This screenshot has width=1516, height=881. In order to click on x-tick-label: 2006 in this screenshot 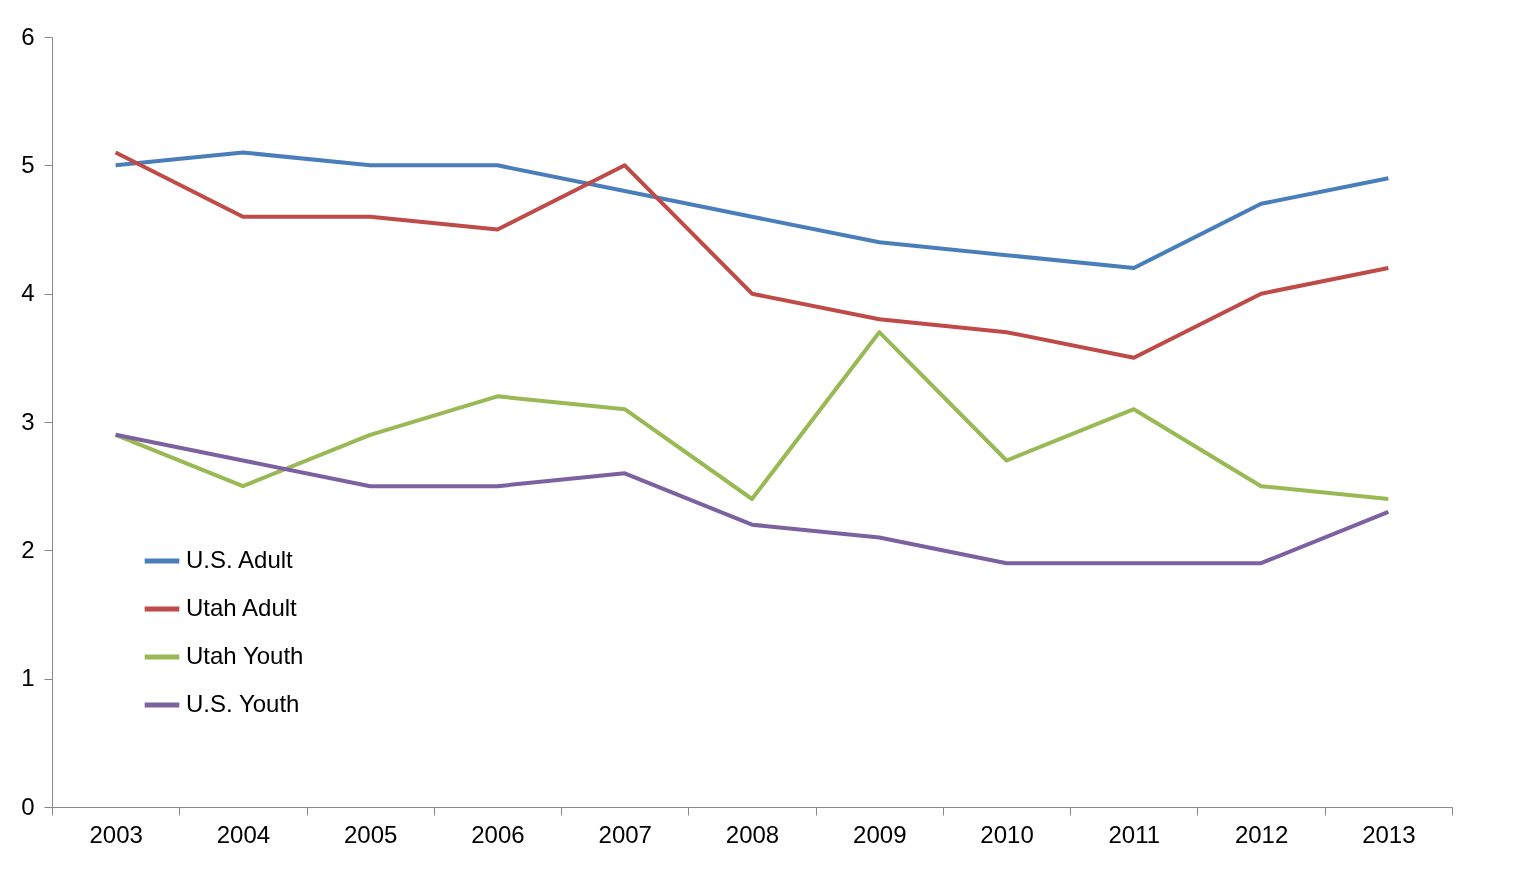, I will do `click(498, 834)`.